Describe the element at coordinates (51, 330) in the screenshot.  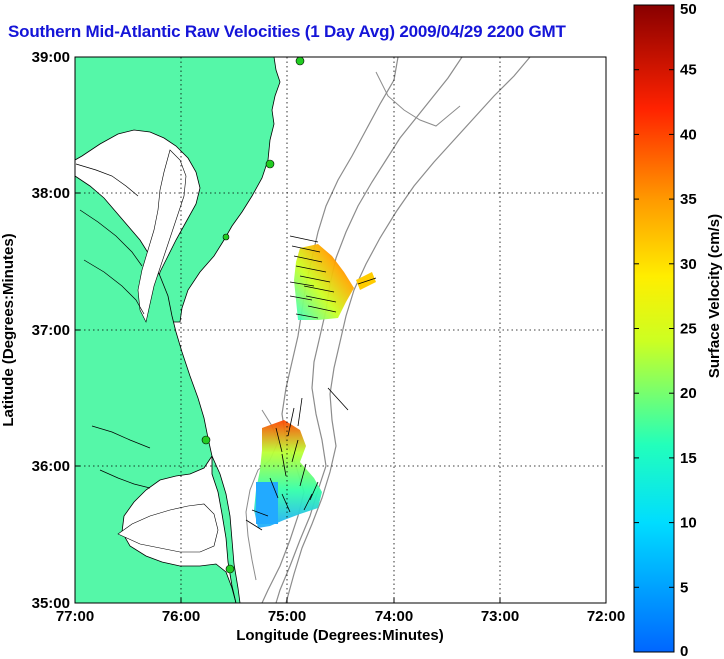
I see `y-tick-label: 37:00` at that location.